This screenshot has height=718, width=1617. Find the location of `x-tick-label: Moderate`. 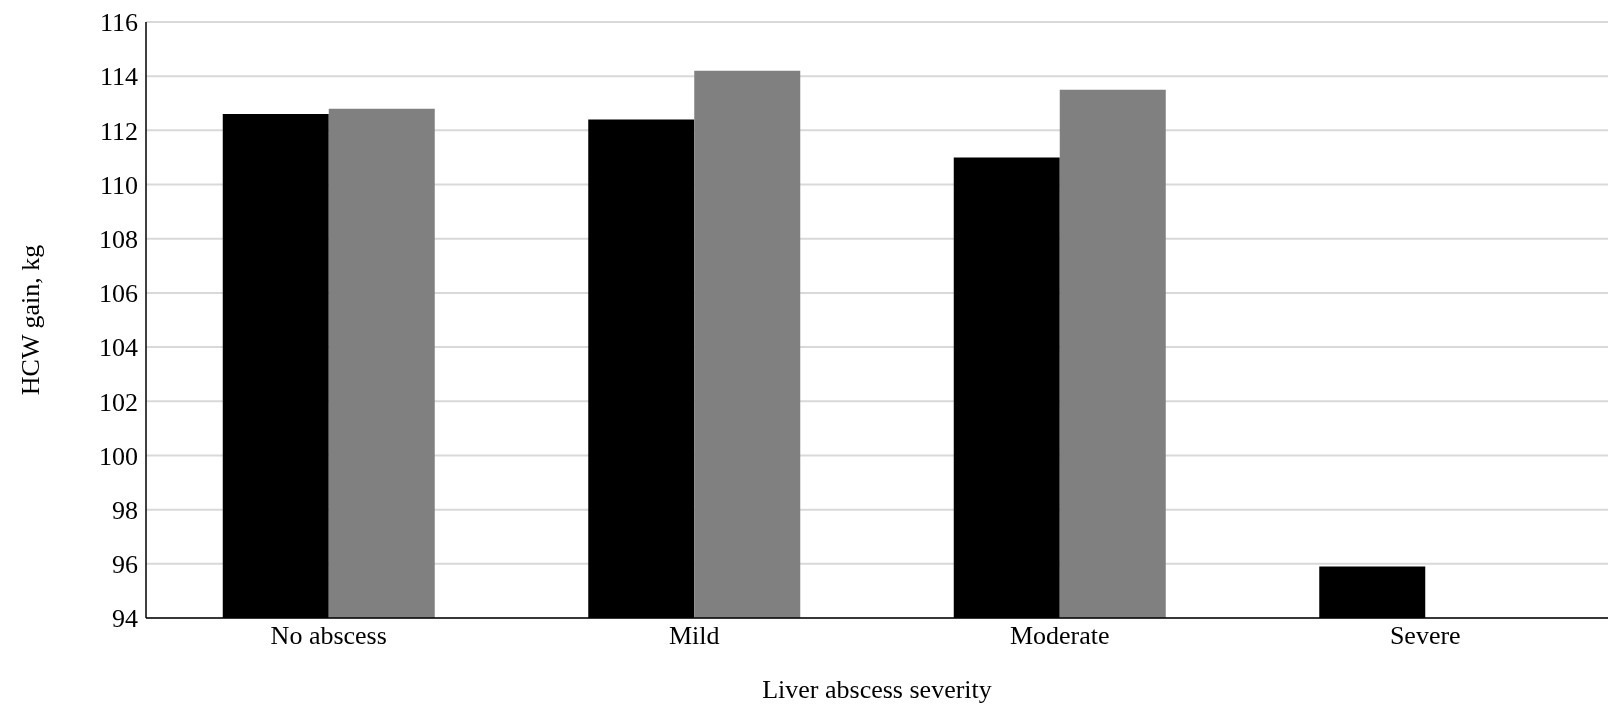

x-tick-label: Moderate is located at coordinates (1059, 636).